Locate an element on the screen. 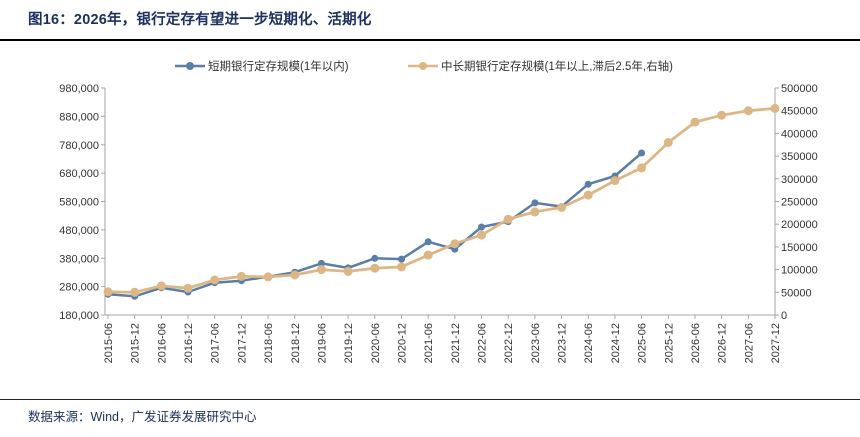 This screenshot has height=437, width=860. left-tick-label: 380,000 is located at coordinates (79, 259).